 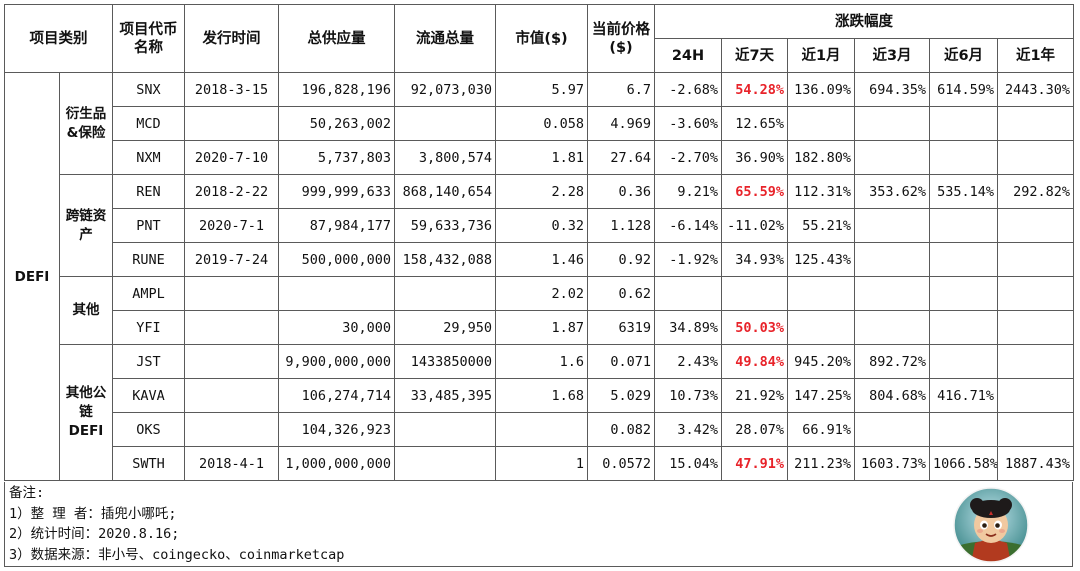 I want to click on change-cell: 292.82%, so click(x=1035, y=191).